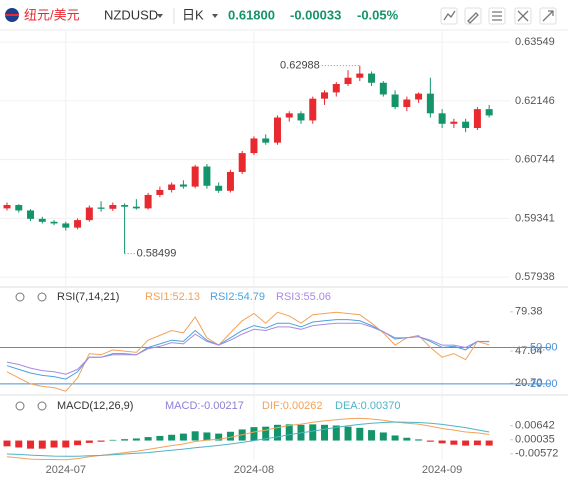  I want to click on y-tick-label: 0.60744, so click(535, 160).